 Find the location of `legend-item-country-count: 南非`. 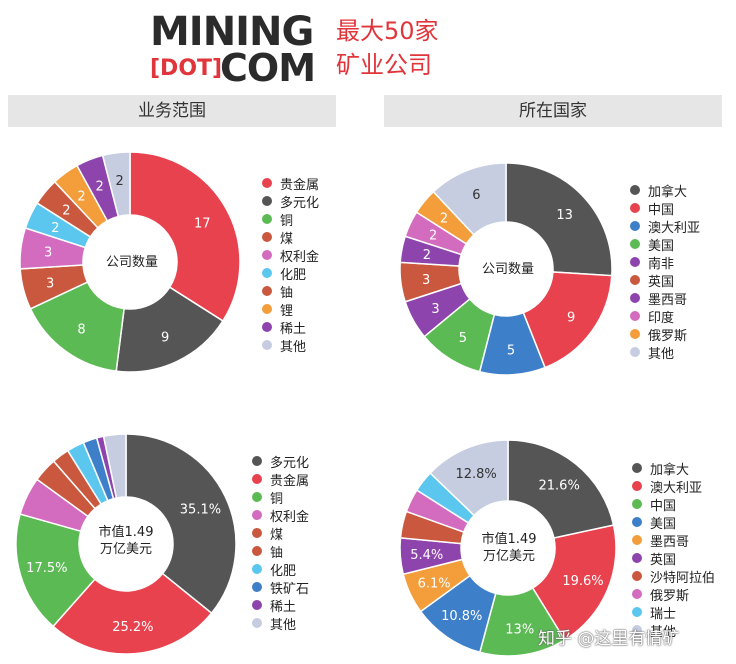

legend-item-country-count: 南非 is located at coordinates (665, 262).